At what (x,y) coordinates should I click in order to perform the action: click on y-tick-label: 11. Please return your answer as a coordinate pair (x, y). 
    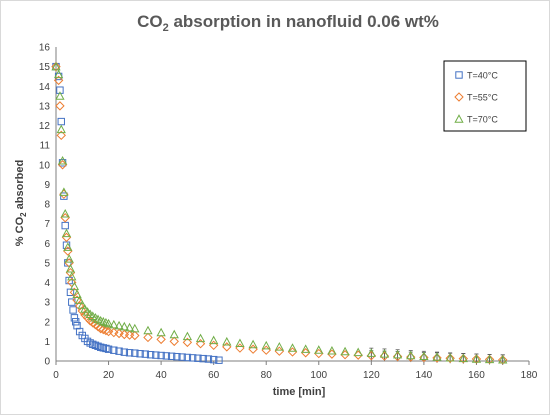
    Looking at the image, I should click on (45, 146).